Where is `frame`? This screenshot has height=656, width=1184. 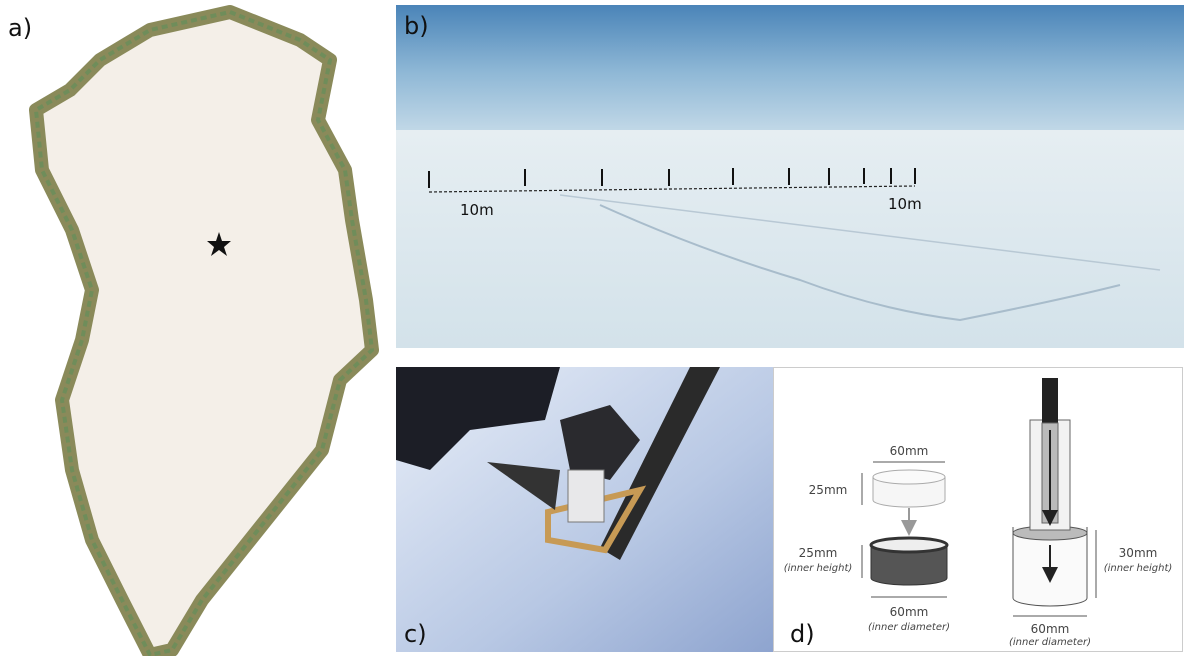
frame is located at coordinates (596, 519).